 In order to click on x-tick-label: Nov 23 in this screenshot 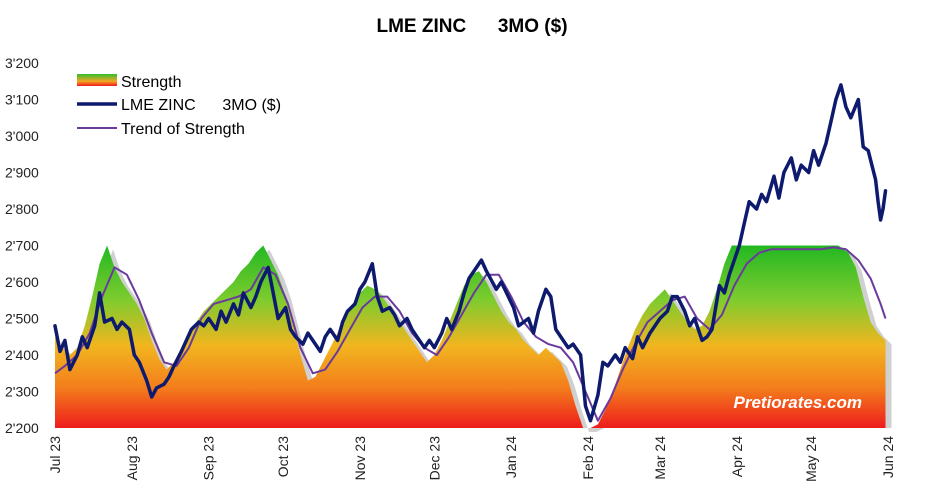, I will do `click(360, 458)`.